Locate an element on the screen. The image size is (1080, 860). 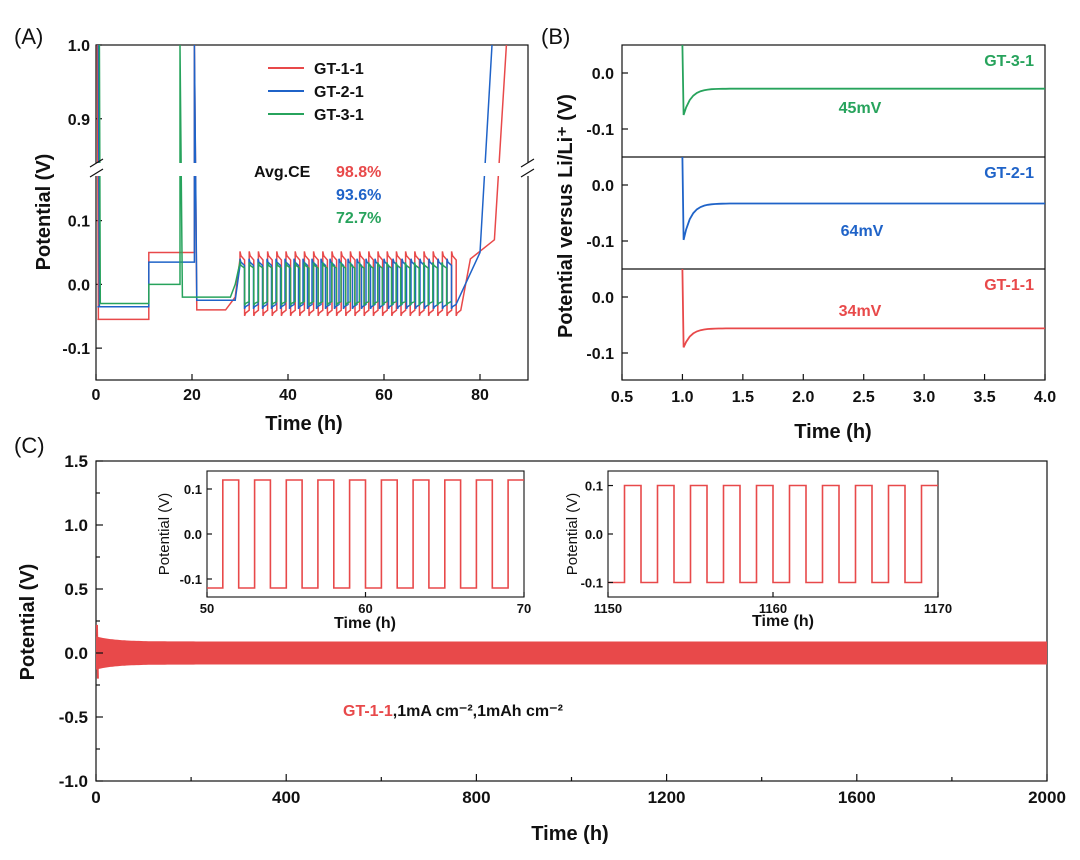
avg-ce-gt-2-1: 93.6% is located at coordinates (358, 195).